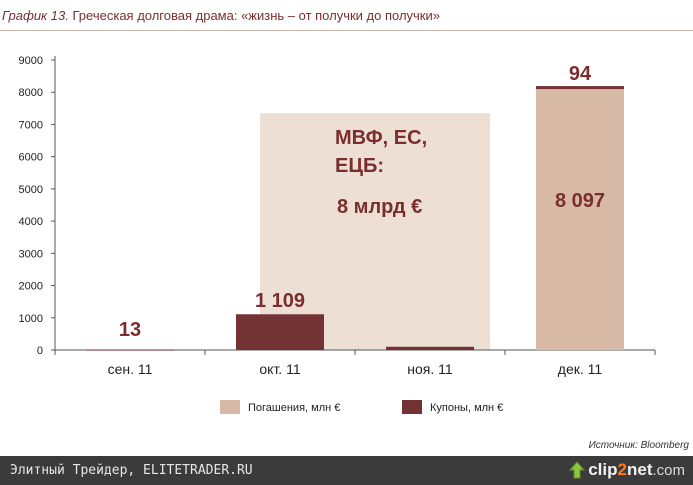 The width and height of the screenshot is (693, 485). I want to click on clip2net-logo: clip2net.com, so click(636, 469).